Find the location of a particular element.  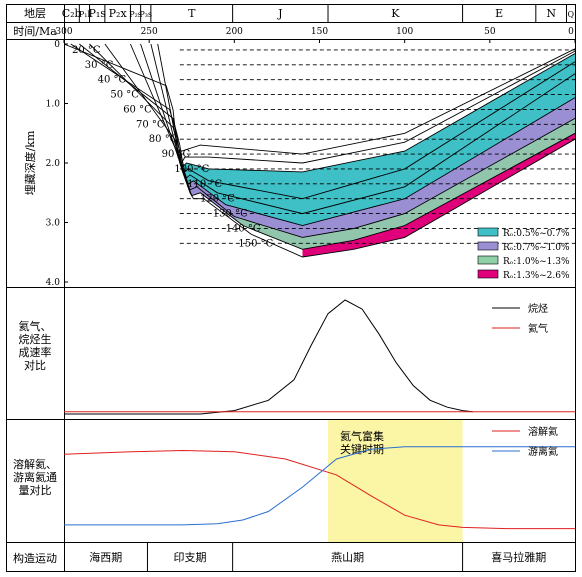

stratum-label: P₁l is located at coordinates (85, 14).